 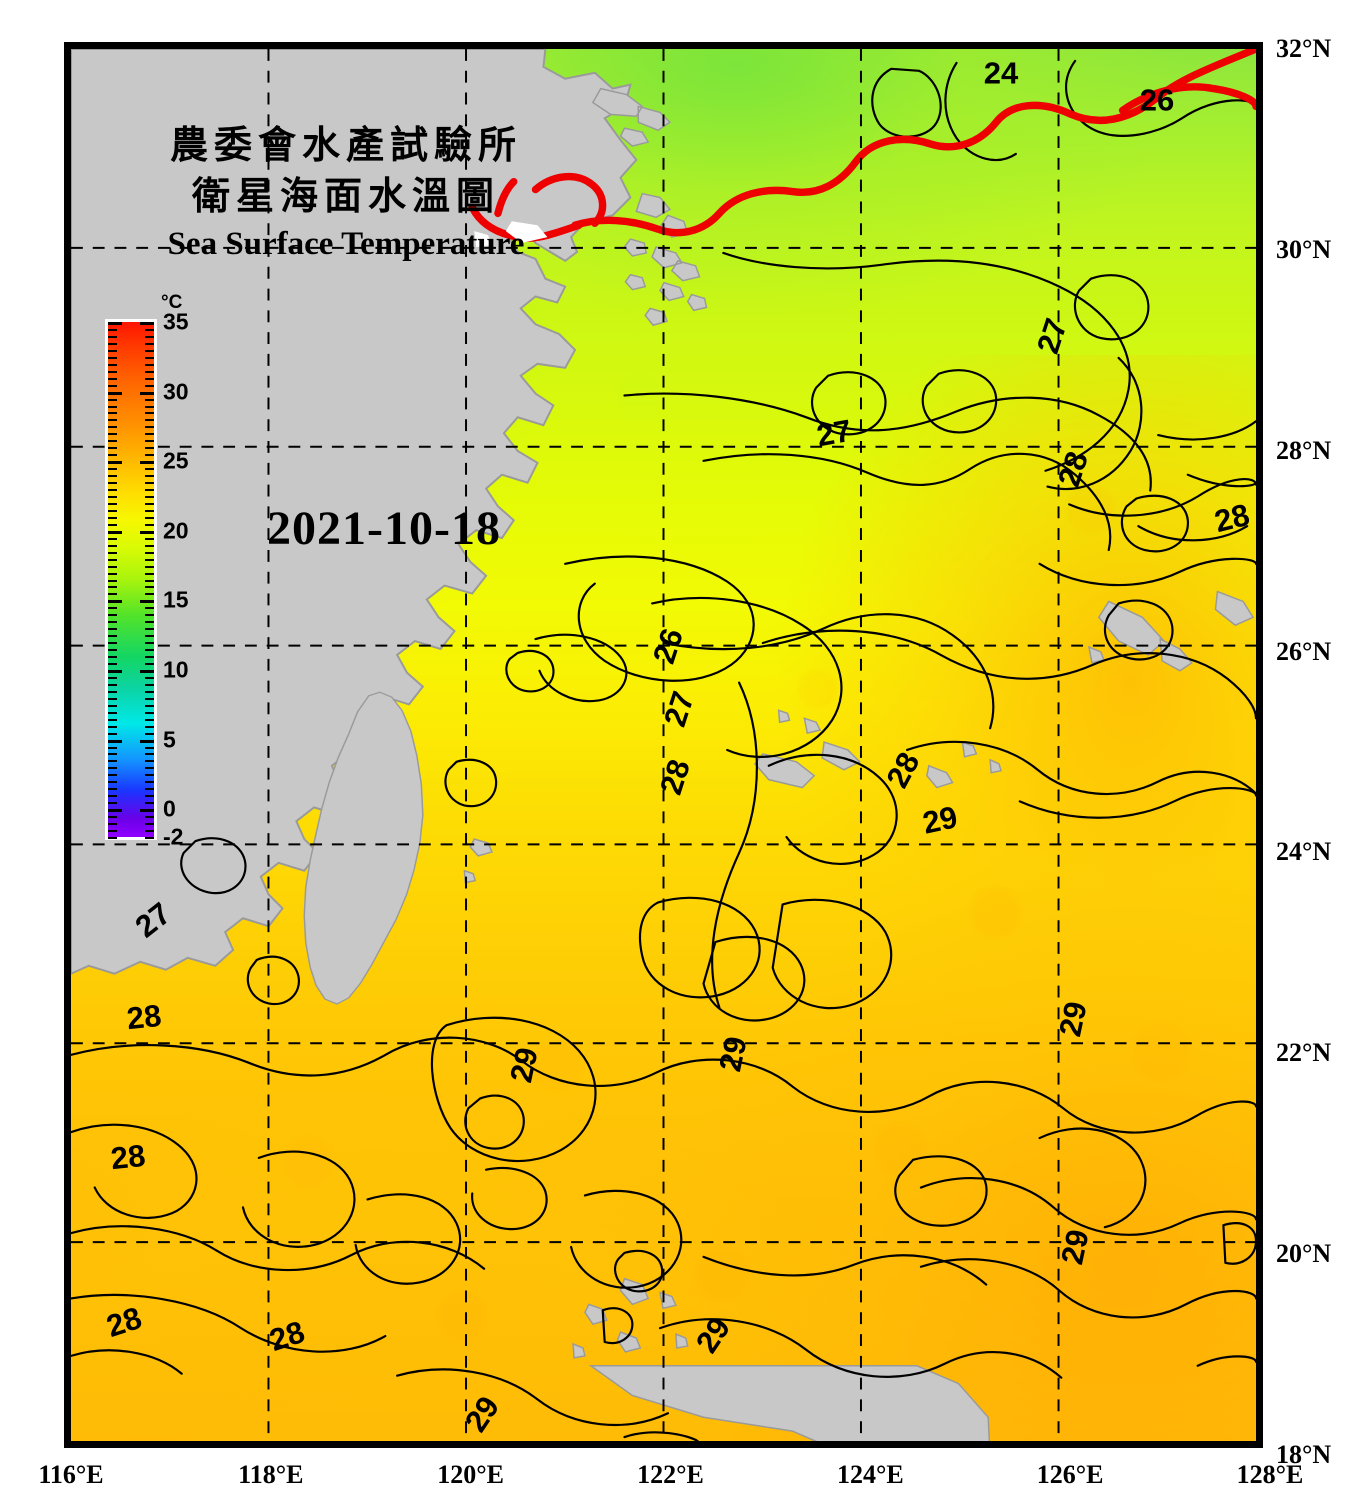 I want to click on latitude-tick-label: 28°N, so click(x=1304, y=450).